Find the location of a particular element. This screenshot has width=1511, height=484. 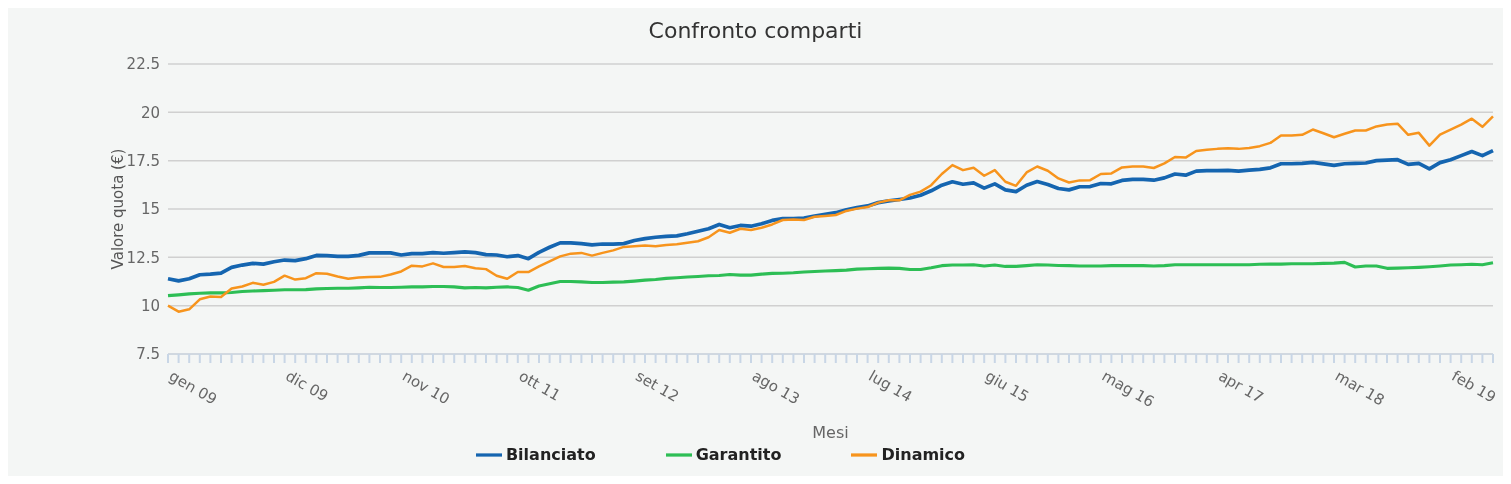

x-tick-label: feb 19 is located at coordinates (1474, 386).